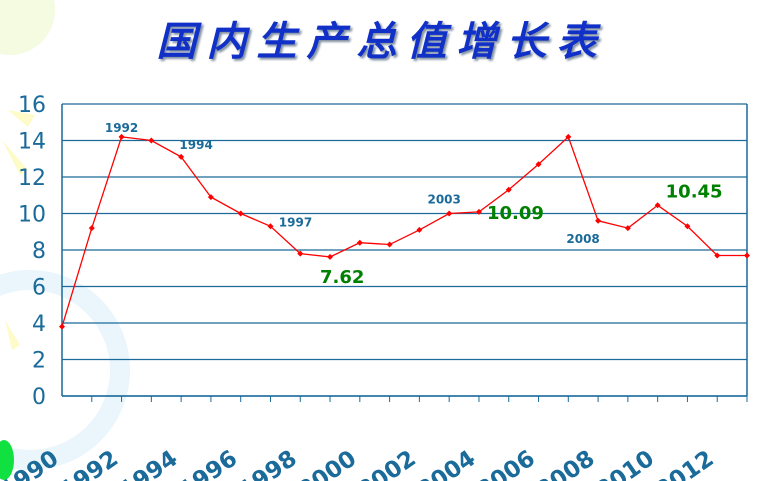  Describe the element at coordinates (443, 200) in the screenshot. I see `year-annotation: 2003` at that location.